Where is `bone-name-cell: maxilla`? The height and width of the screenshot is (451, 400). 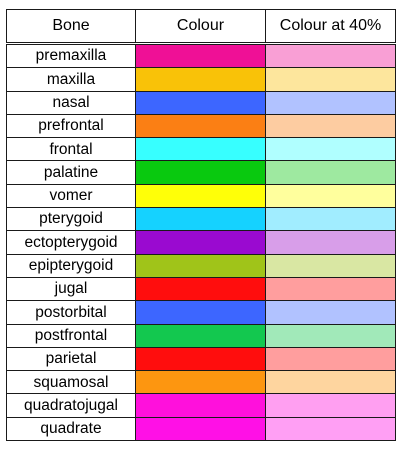
bone-name-cell: maxilla is located at coordinates (71, 79).